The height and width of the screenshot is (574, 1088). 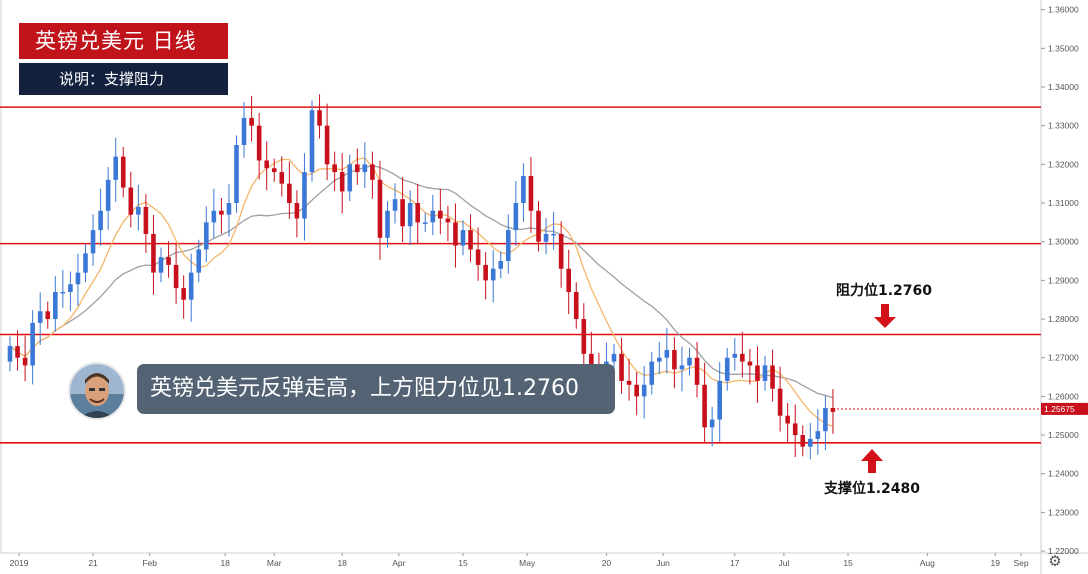 What do you see at coordinates (1063, 242) in the screenshot?
I see `y-tick-label: 1.30000` at bounding box center [1063, 242].